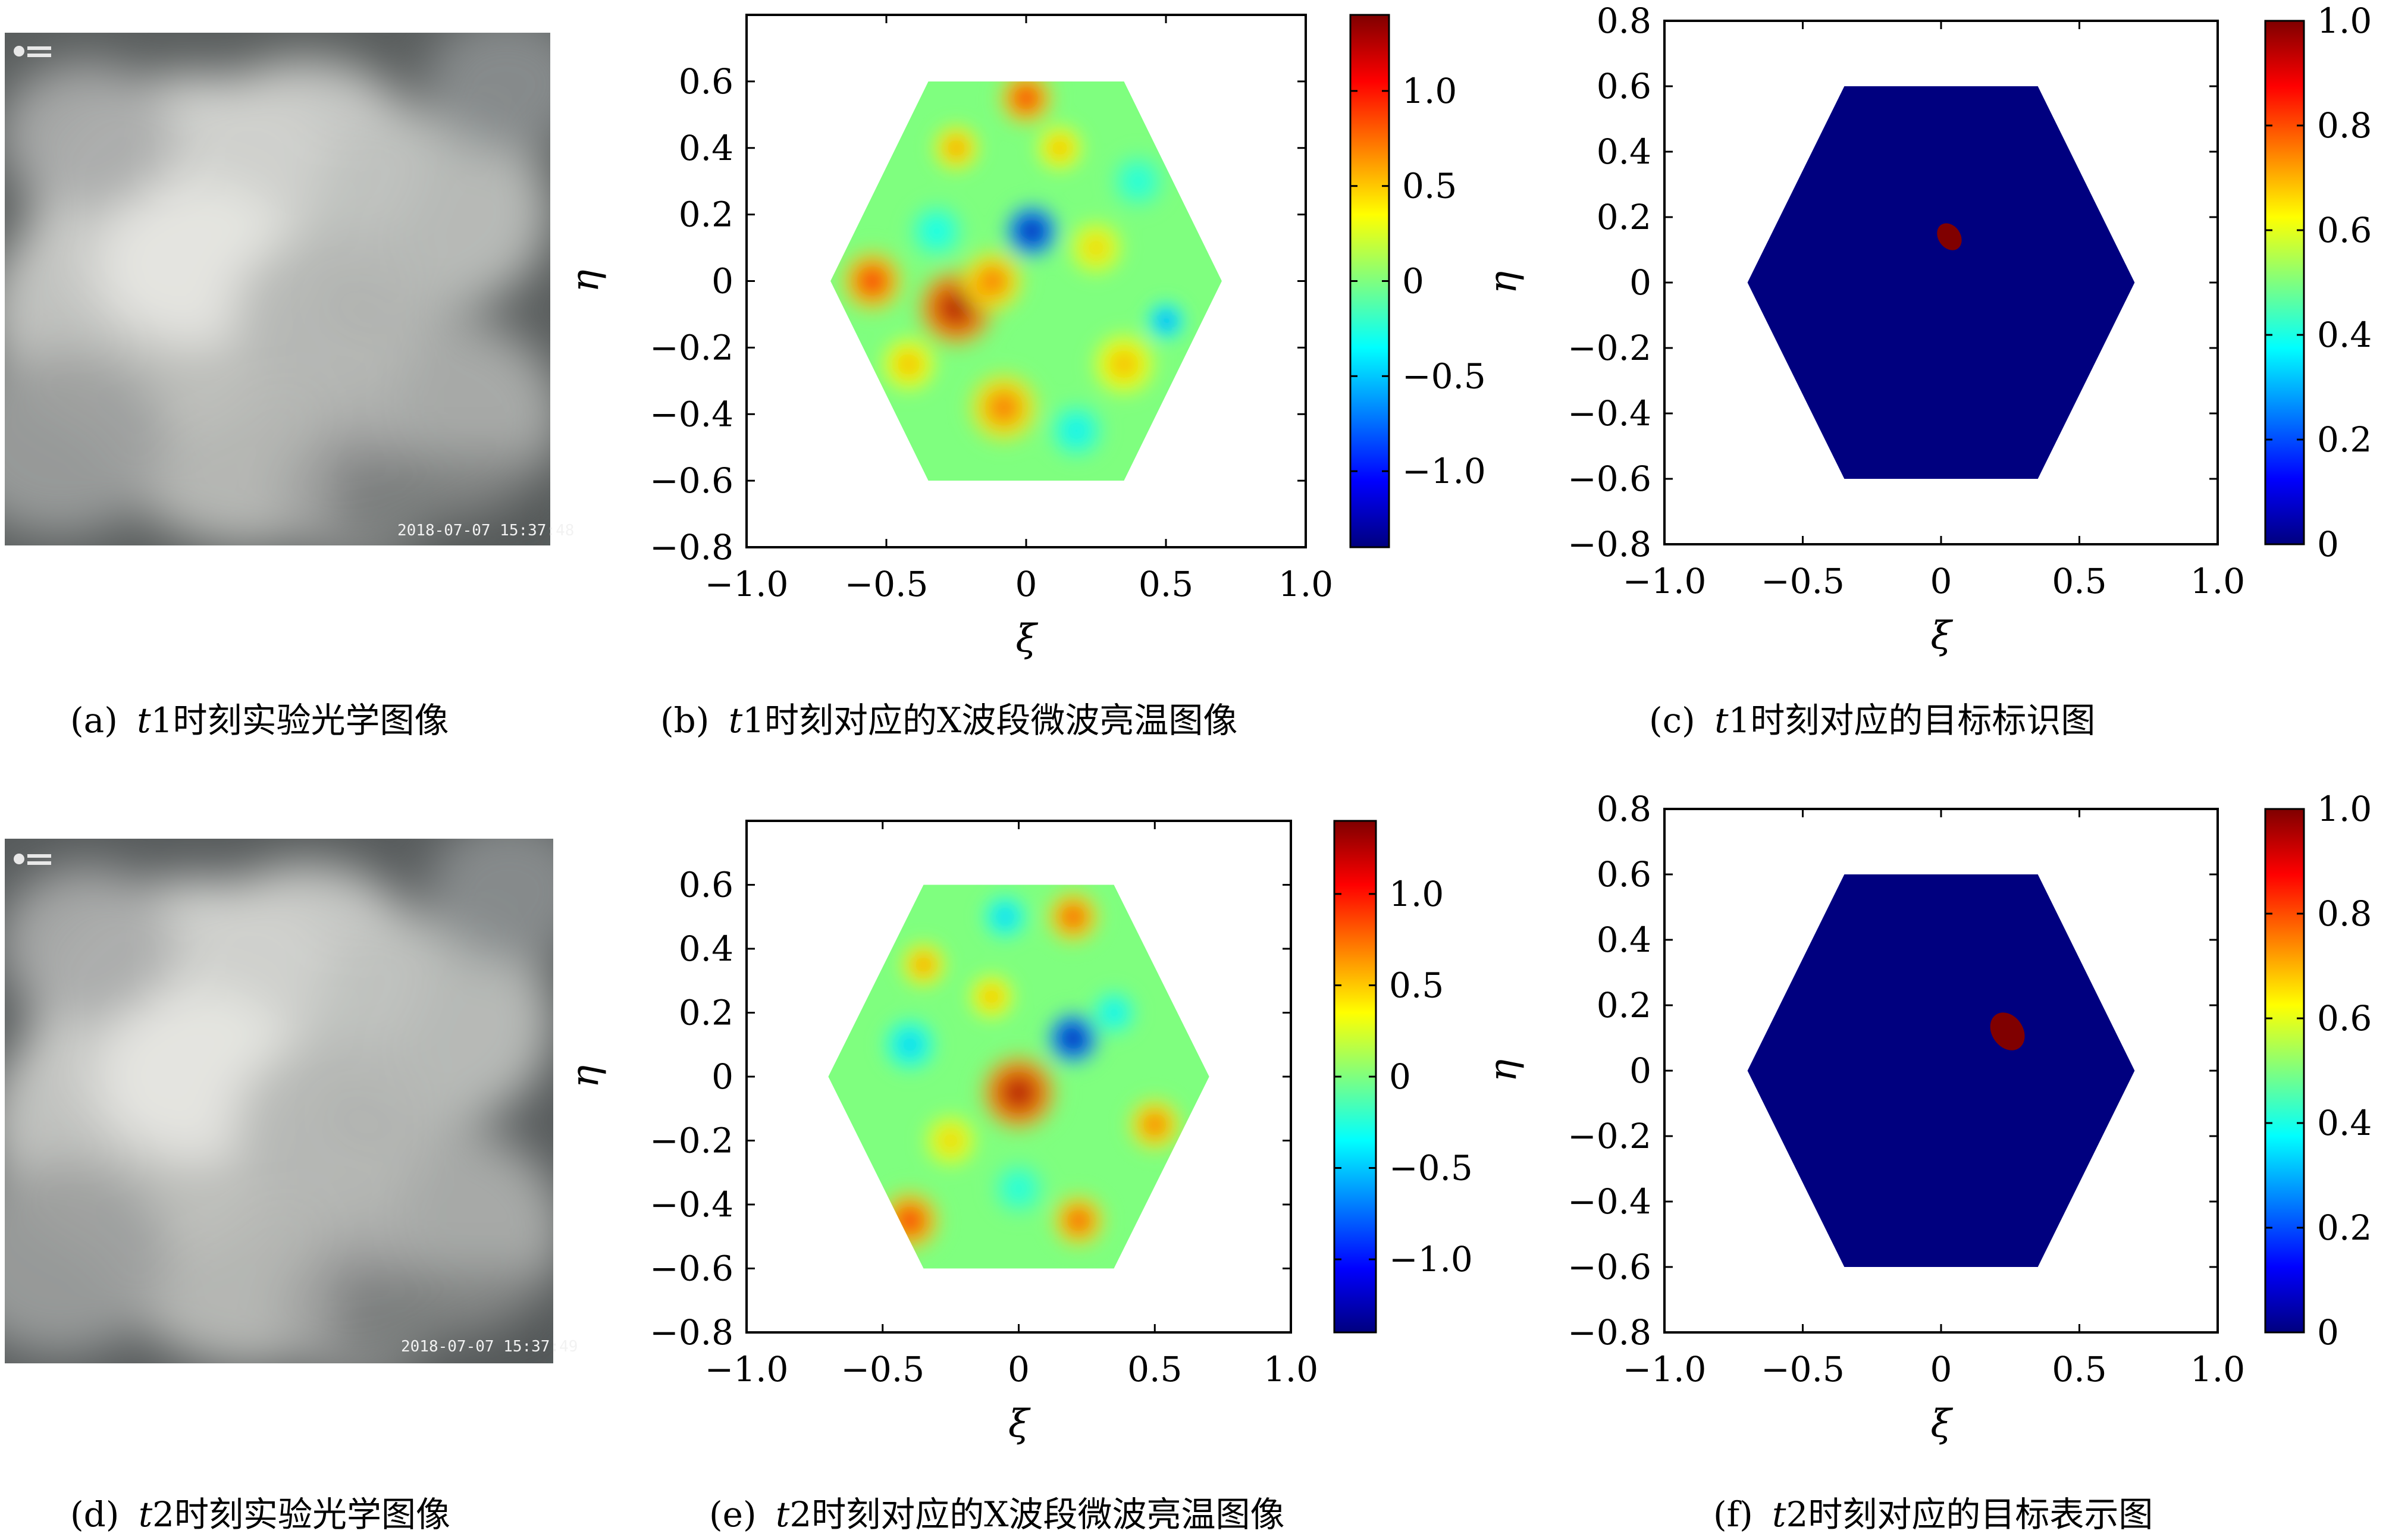  I want to click on caption-c-prefix: (c), so click(1672, 720).